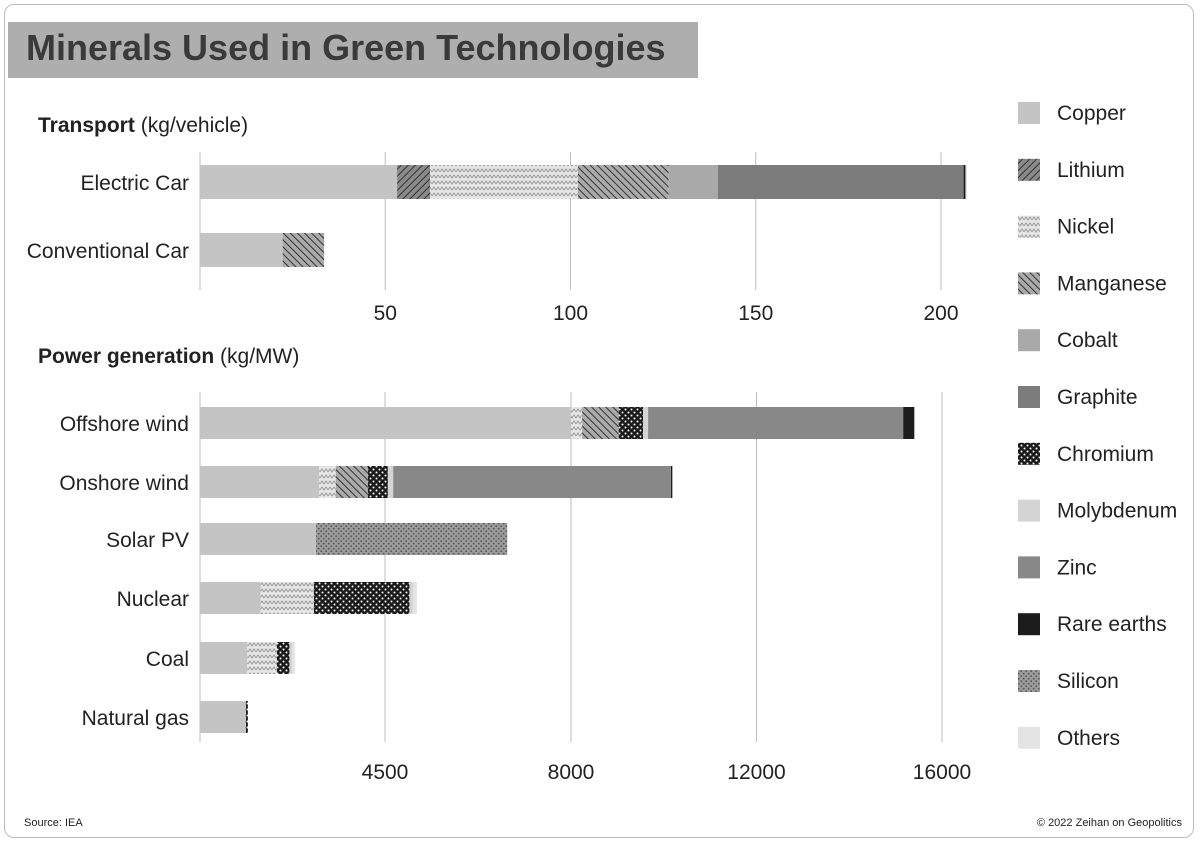 This screenshot has height=844, width=1200. What do you see at coordinates (1029, 624) in the screenshot?
I see `rare-earths-swatch` at bounding box center [1029, 624].